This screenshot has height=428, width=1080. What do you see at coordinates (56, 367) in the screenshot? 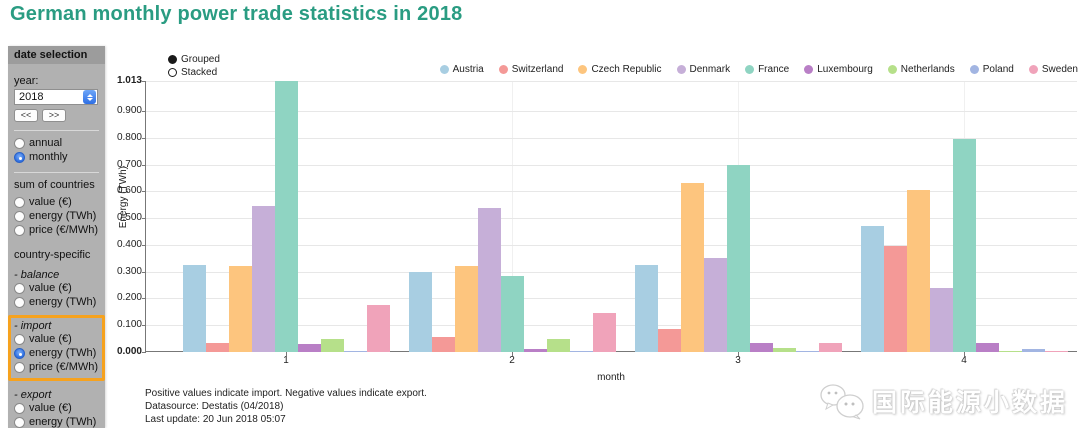
I see `import-option-price-mwh-: price (€/MWh)` at bounding box center [56, 367].